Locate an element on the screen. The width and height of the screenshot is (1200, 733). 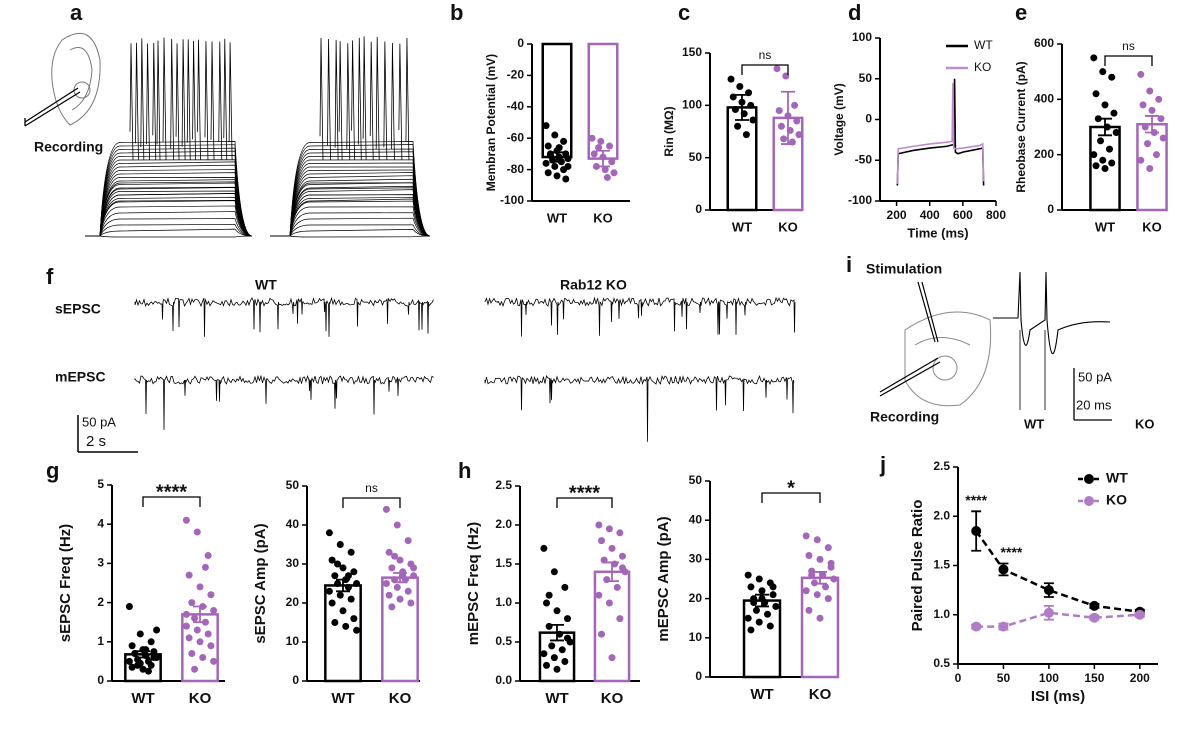
significance: ns is located at coordinates (1128, 46).